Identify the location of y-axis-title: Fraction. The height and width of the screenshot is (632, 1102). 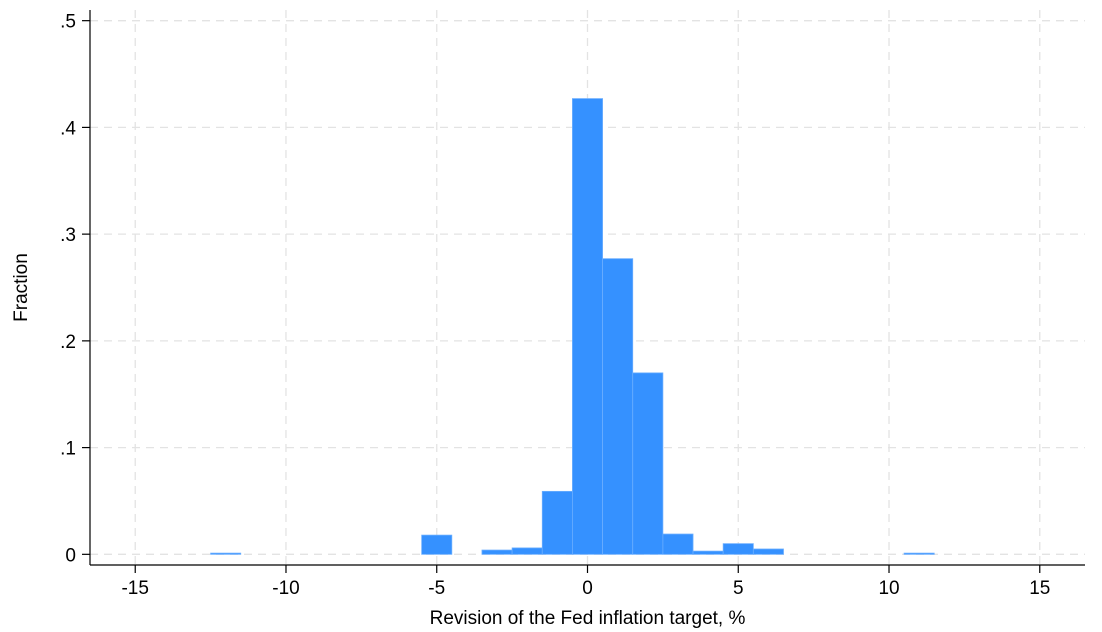
(21, 287).